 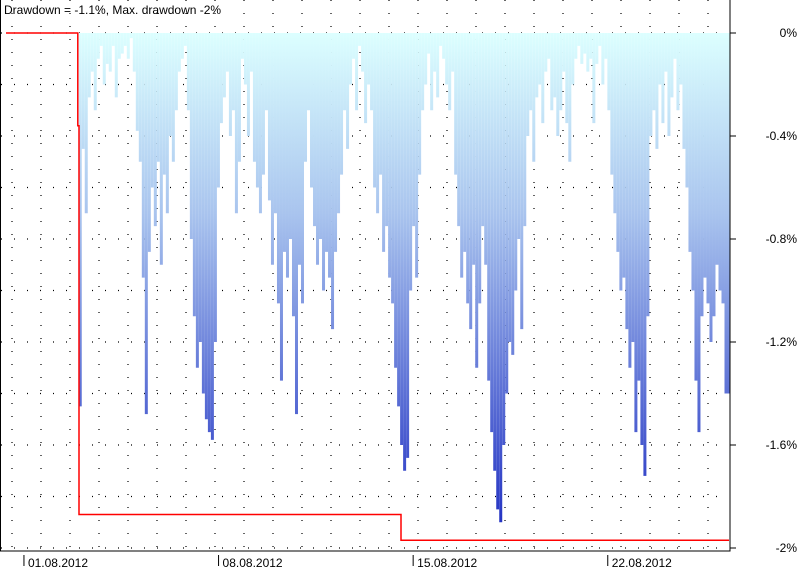 What do you see at coordinates (253, 563) in the screenshot?
I see `x-tick-label: 08.08.2012` at bounding box center [253, 563].